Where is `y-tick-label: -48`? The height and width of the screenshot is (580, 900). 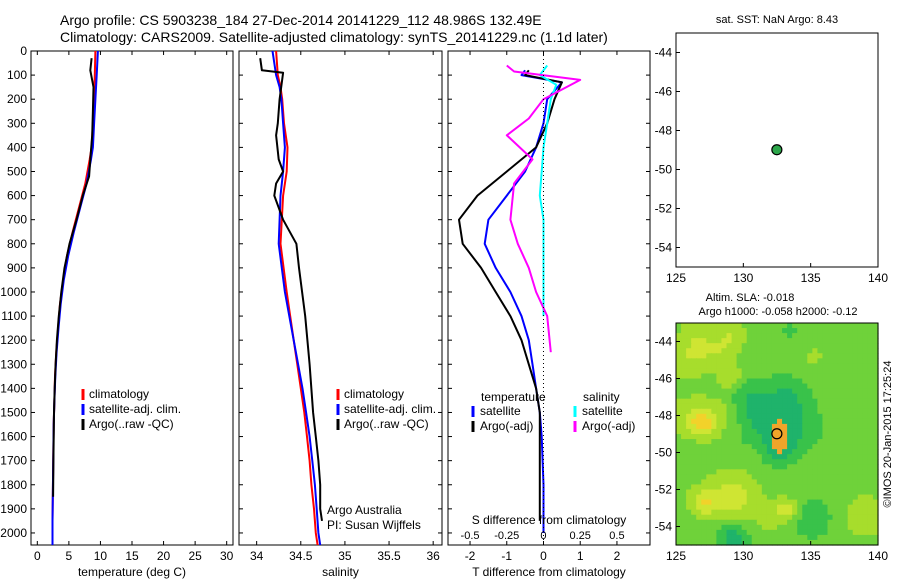 y-tick-label: -48 is located at coordinates (664, 131).